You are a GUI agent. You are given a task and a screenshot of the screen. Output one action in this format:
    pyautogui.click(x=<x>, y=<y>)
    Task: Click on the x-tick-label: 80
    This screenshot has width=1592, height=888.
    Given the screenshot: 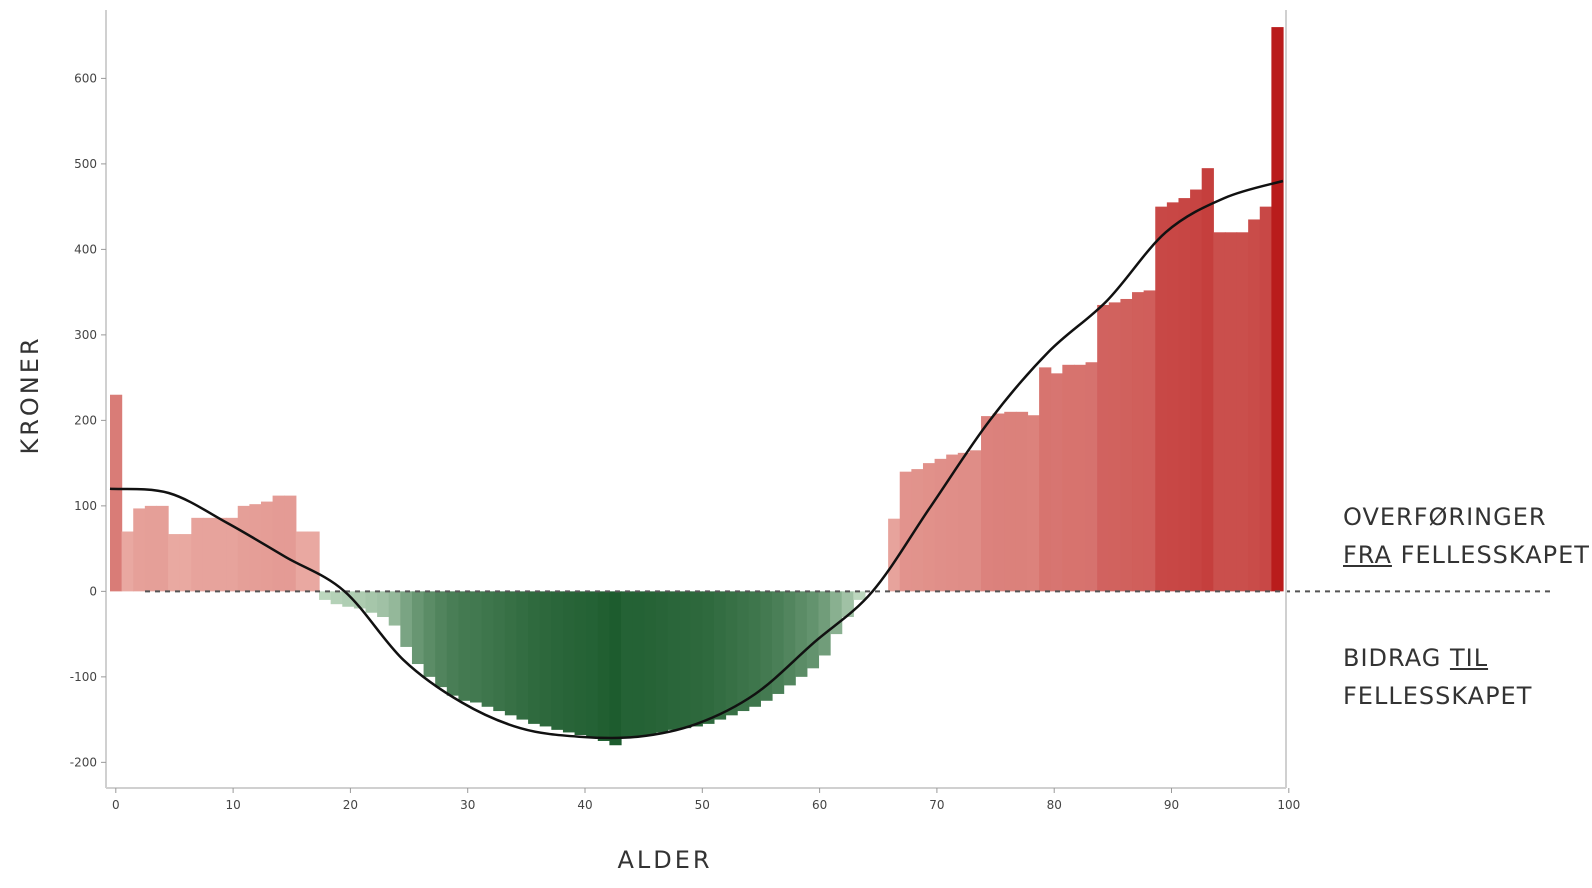 What is the action you would take?
    pyautogui.click(x=1054, y=805)
    